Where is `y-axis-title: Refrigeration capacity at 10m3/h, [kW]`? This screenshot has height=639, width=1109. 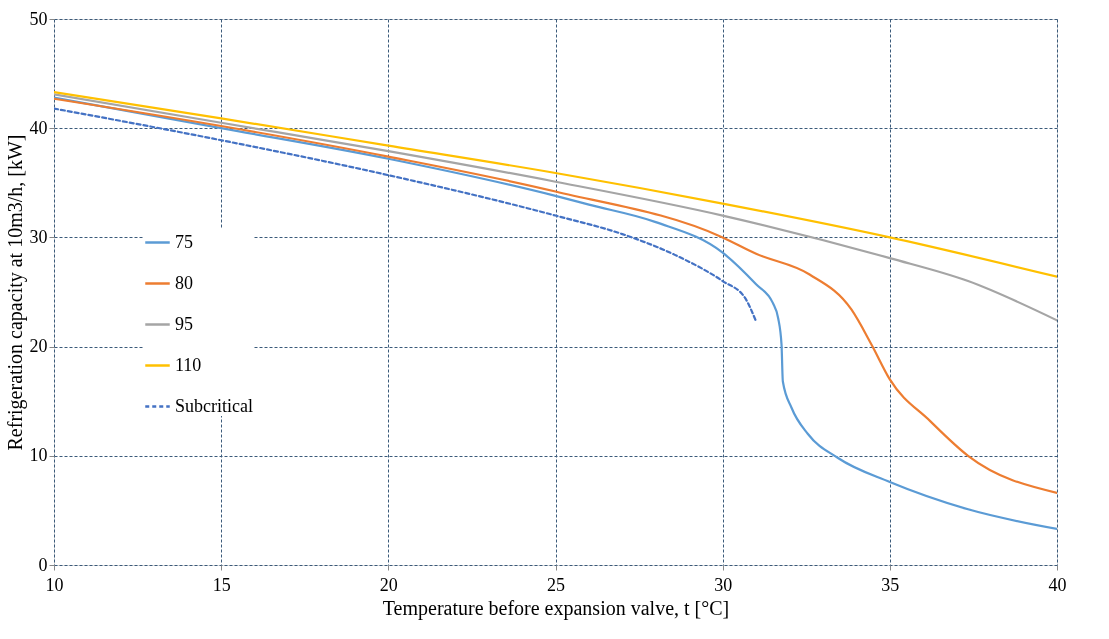 y-axis-title: Refrigeration capacity at 10m3/h, [kW] is located at coordinates (15, 292).